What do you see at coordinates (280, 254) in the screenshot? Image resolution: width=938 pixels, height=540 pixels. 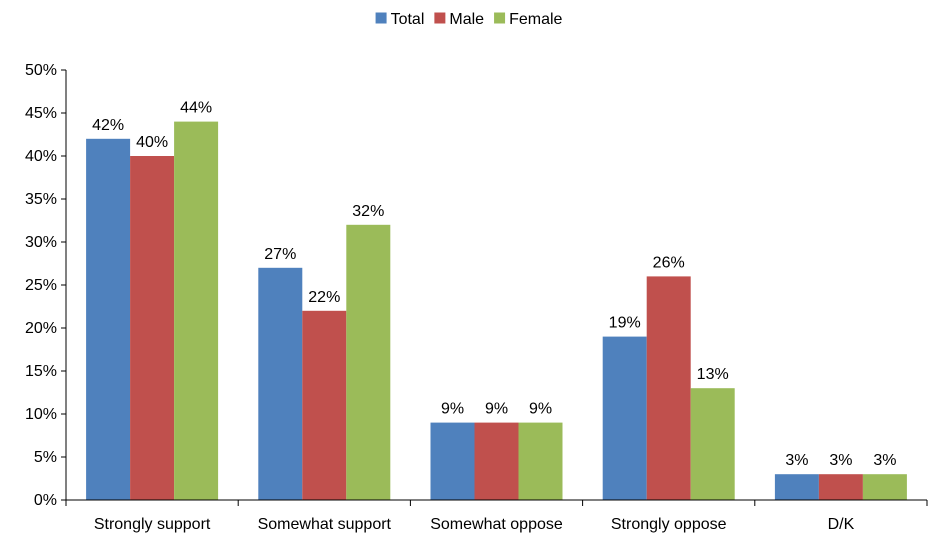 I see `data-label: 27%` at bounding box center [280, 254].